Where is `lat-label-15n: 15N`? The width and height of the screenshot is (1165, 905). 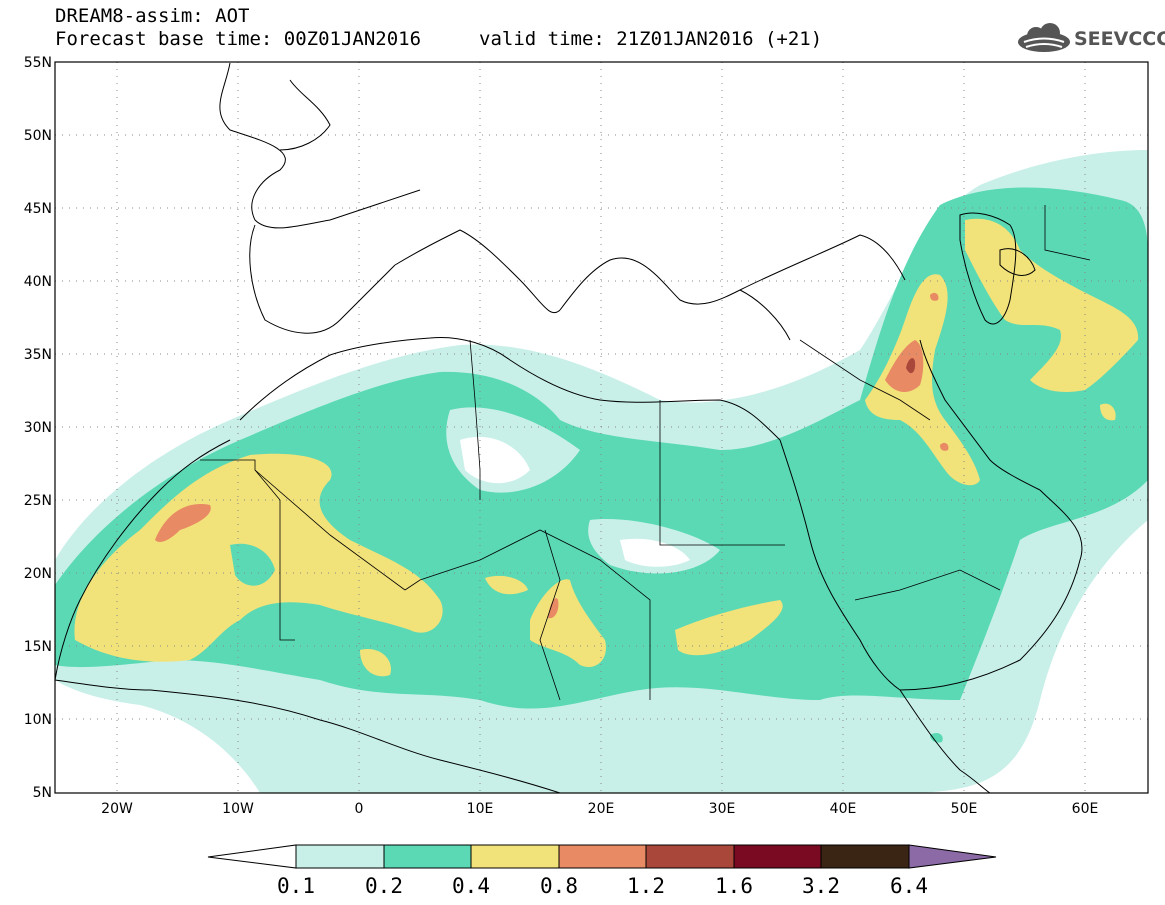 lat-label-15n: 15N is located at coordinates (38, 647).